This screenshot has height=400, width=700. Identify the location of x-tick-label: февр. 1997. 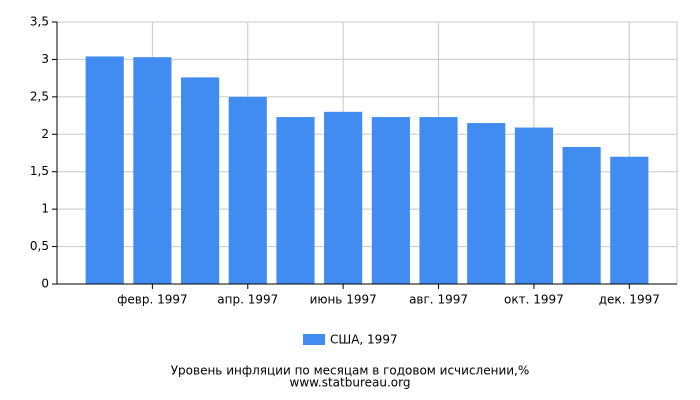
(152, 300).